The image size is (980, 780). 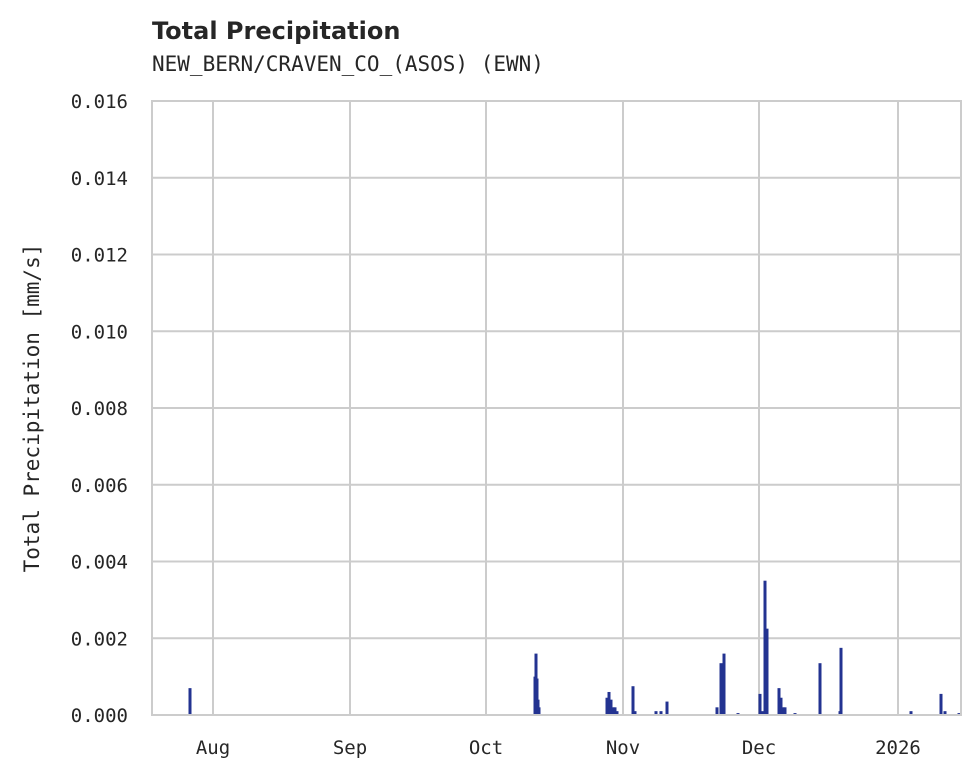 I want to click on x-tick-label: Aug, so click(x=213, y=748).